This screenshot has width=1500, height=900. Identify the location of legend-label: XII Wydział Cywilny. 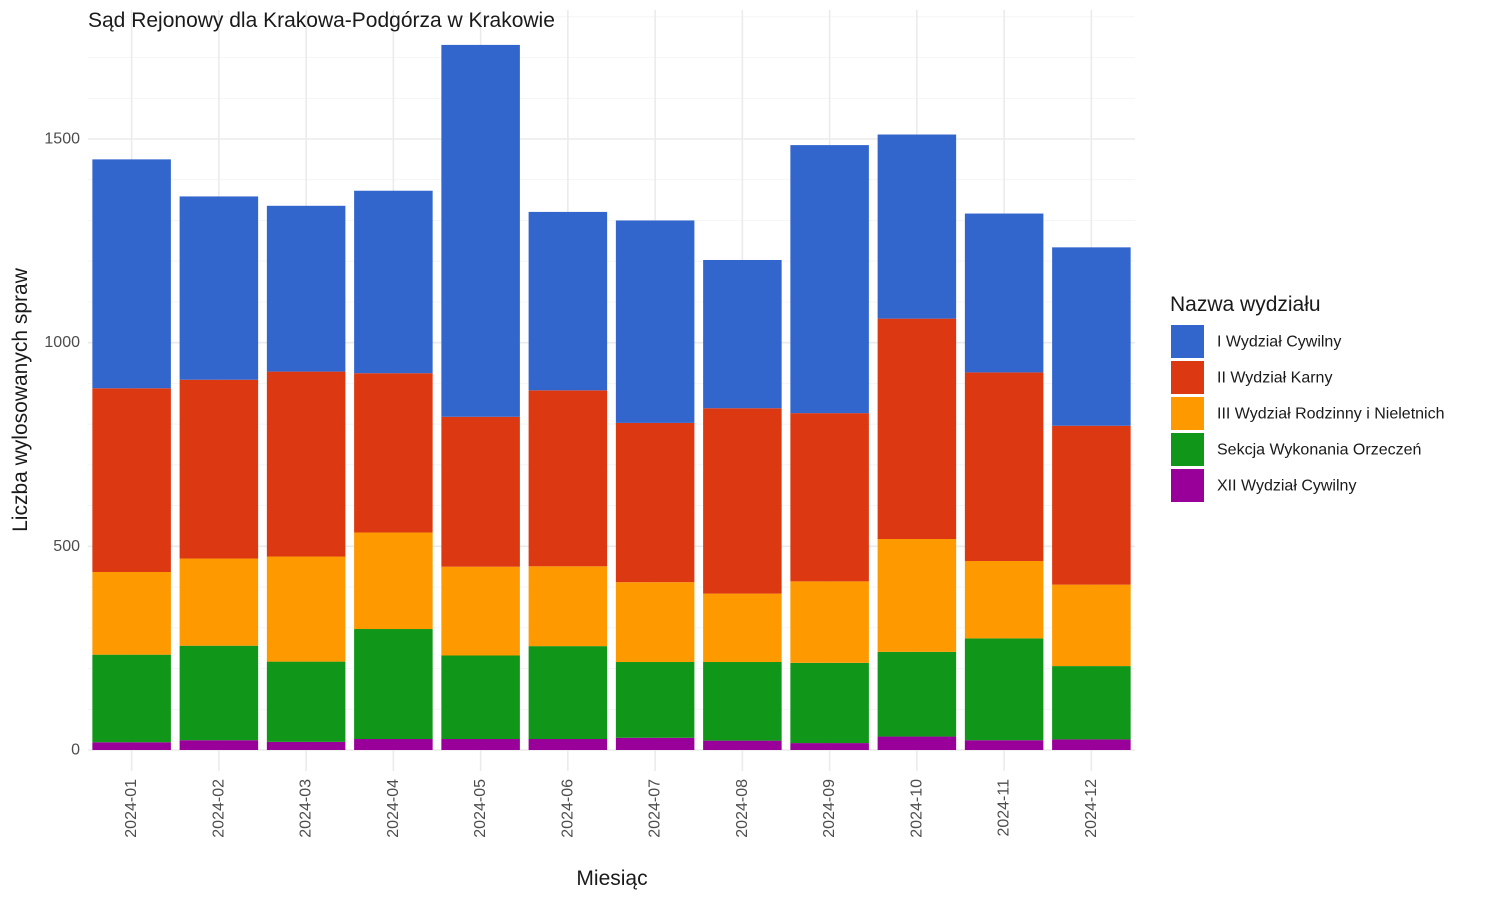
(1286, 486).